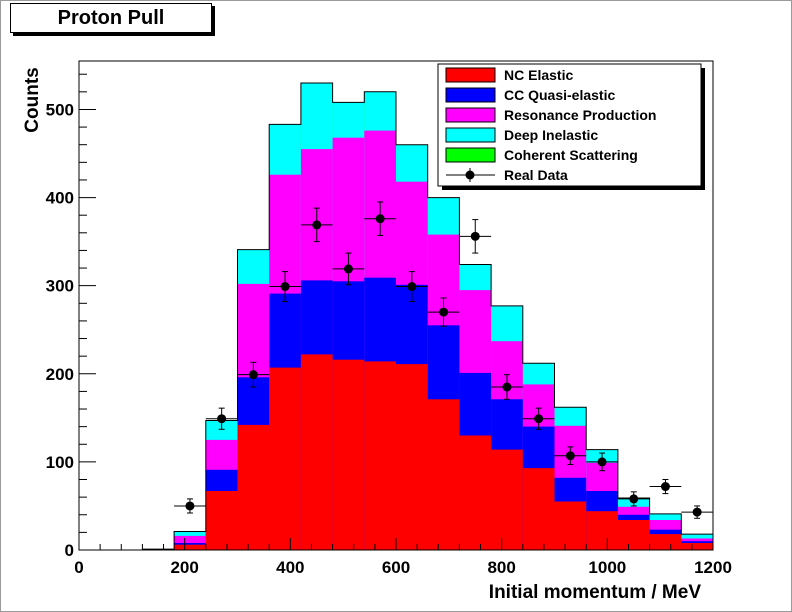 Image resolution: width=792 pixels, height=612 pixels. Describe the element at coordinates (580, 115) in the screenshot. I see `legend-label: Resonance Production` at that location.